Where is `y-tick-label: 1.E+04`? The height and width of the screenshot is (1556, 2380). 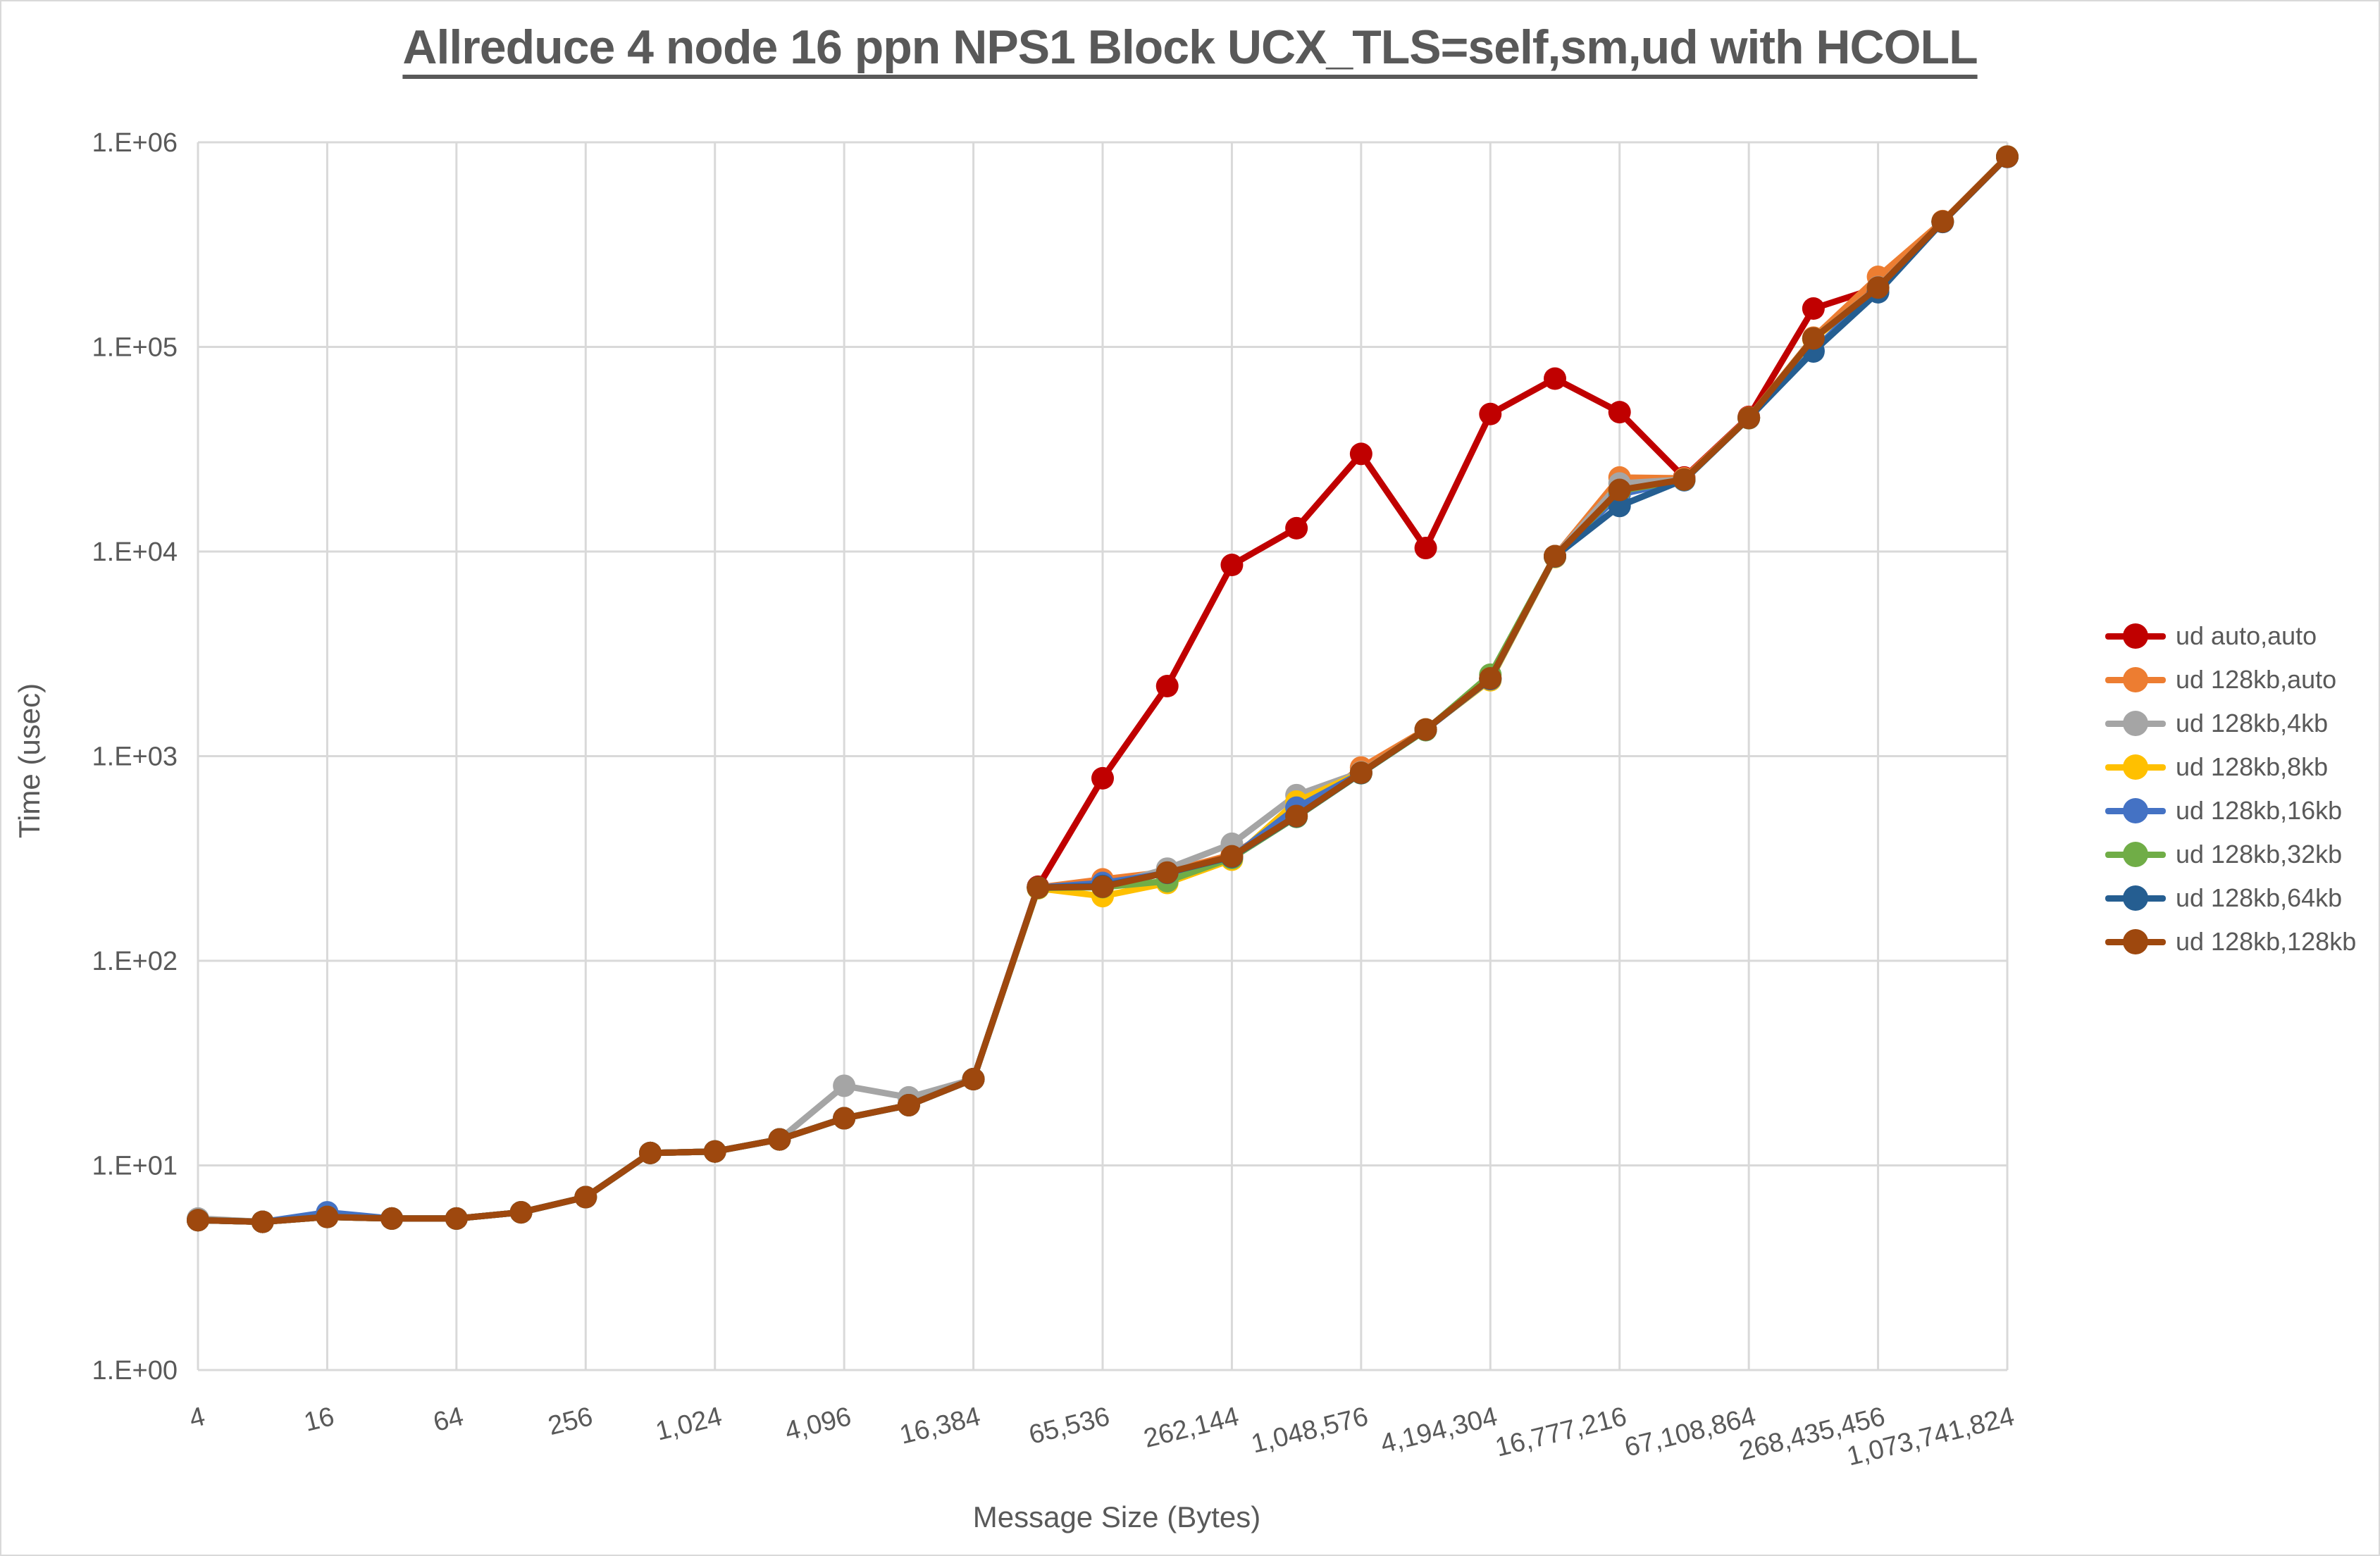
y-tick-label: 1.E+04 is located at coordinates (135, 552).